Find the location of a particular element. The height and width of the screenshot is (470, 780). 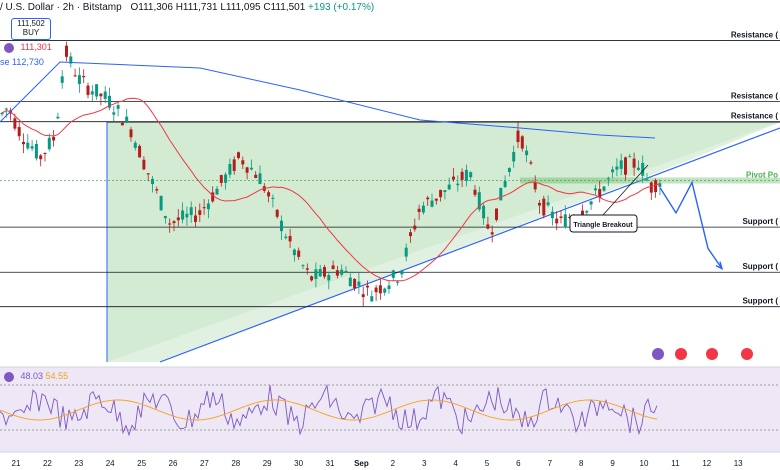

x-tick-label: 4 is located at coordinates (455, 463).